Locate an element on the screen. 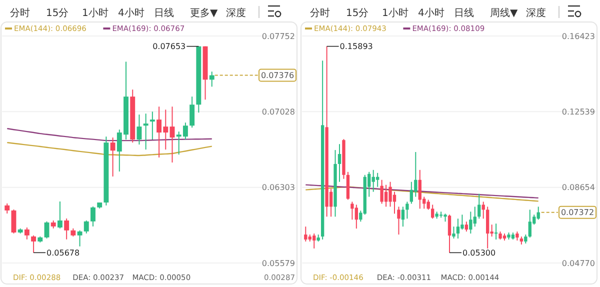  text: 周线▼ is located at coordinates (504, 13).